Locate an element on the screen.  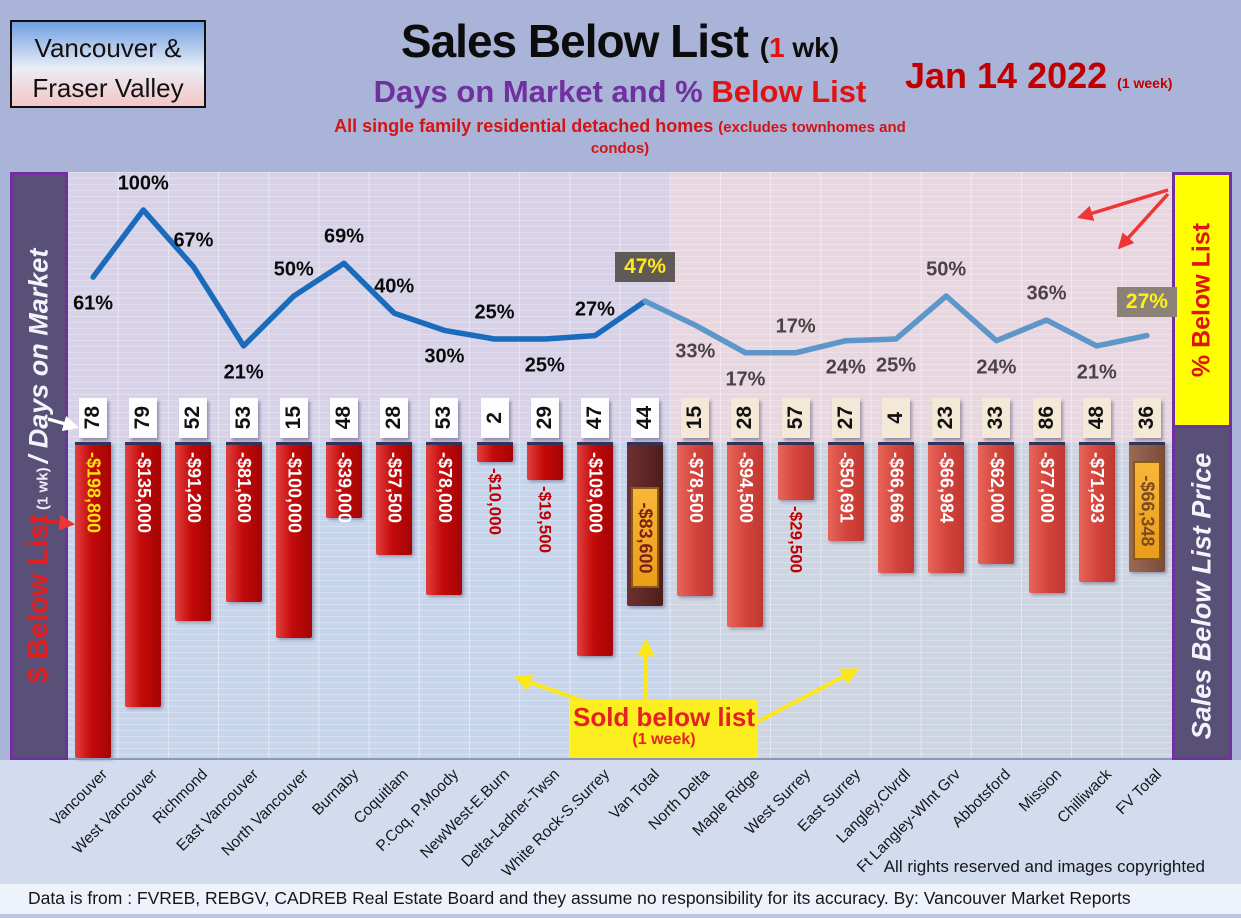
bar-value-label: -$19,500 is located at coordinates (545, 520).